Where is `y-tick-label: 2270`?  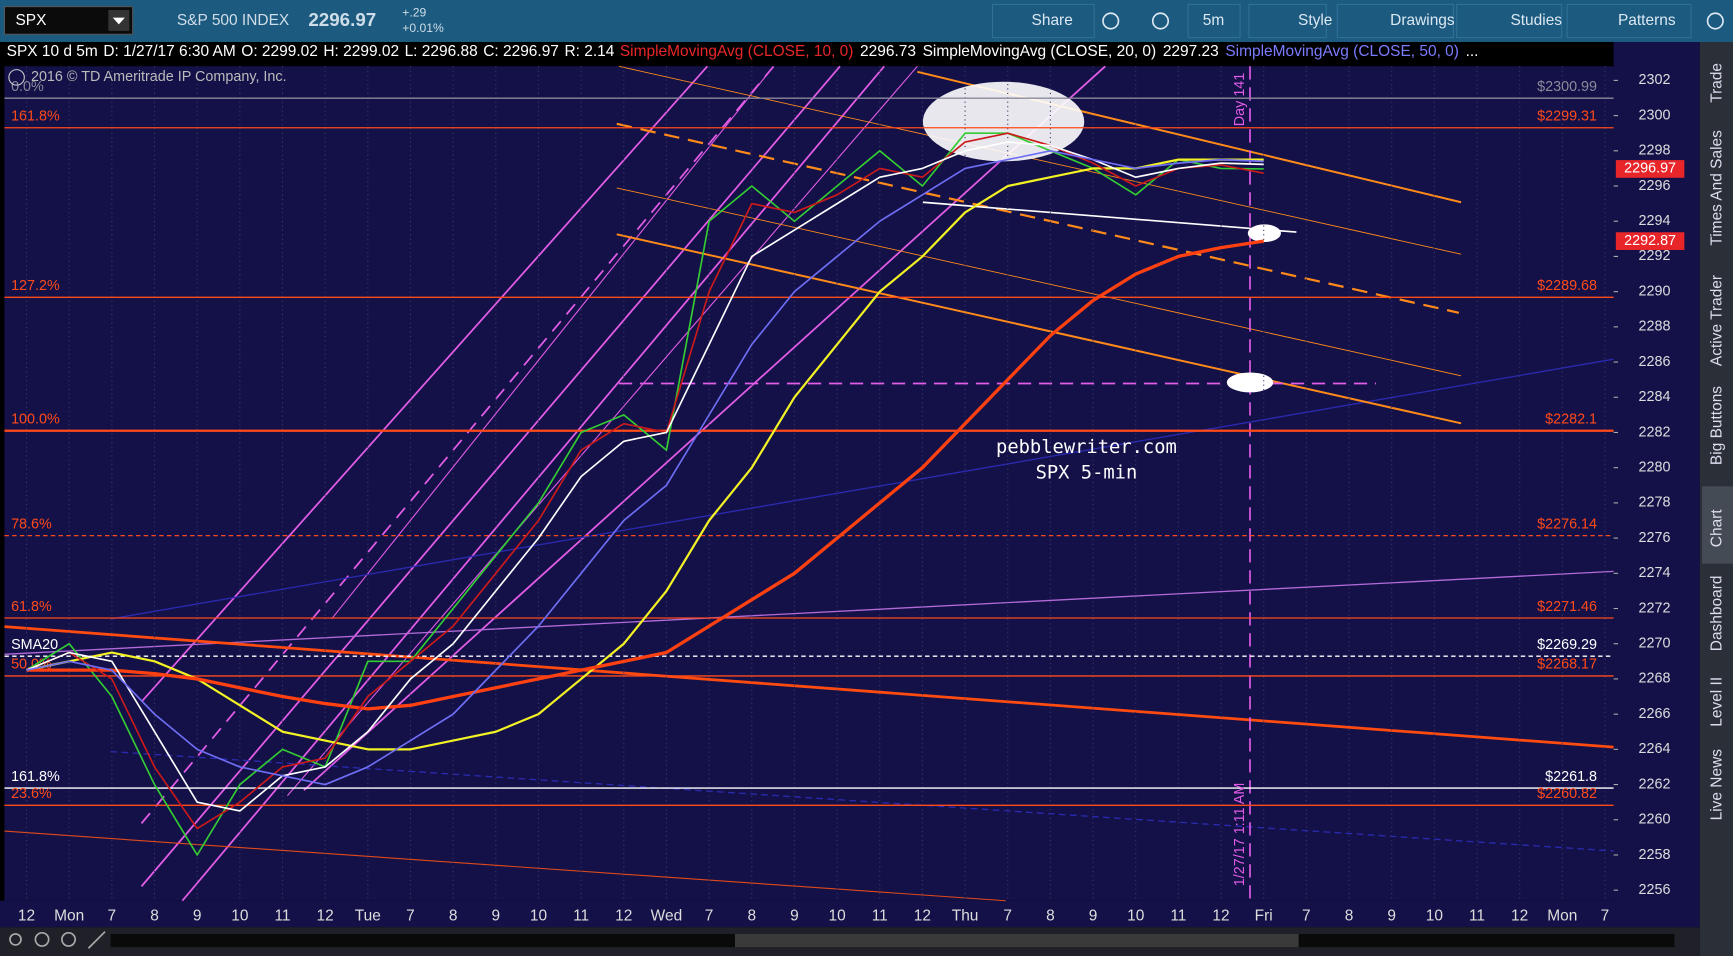 y-tick-label: 2270 is located at coordinates (1655, 644).